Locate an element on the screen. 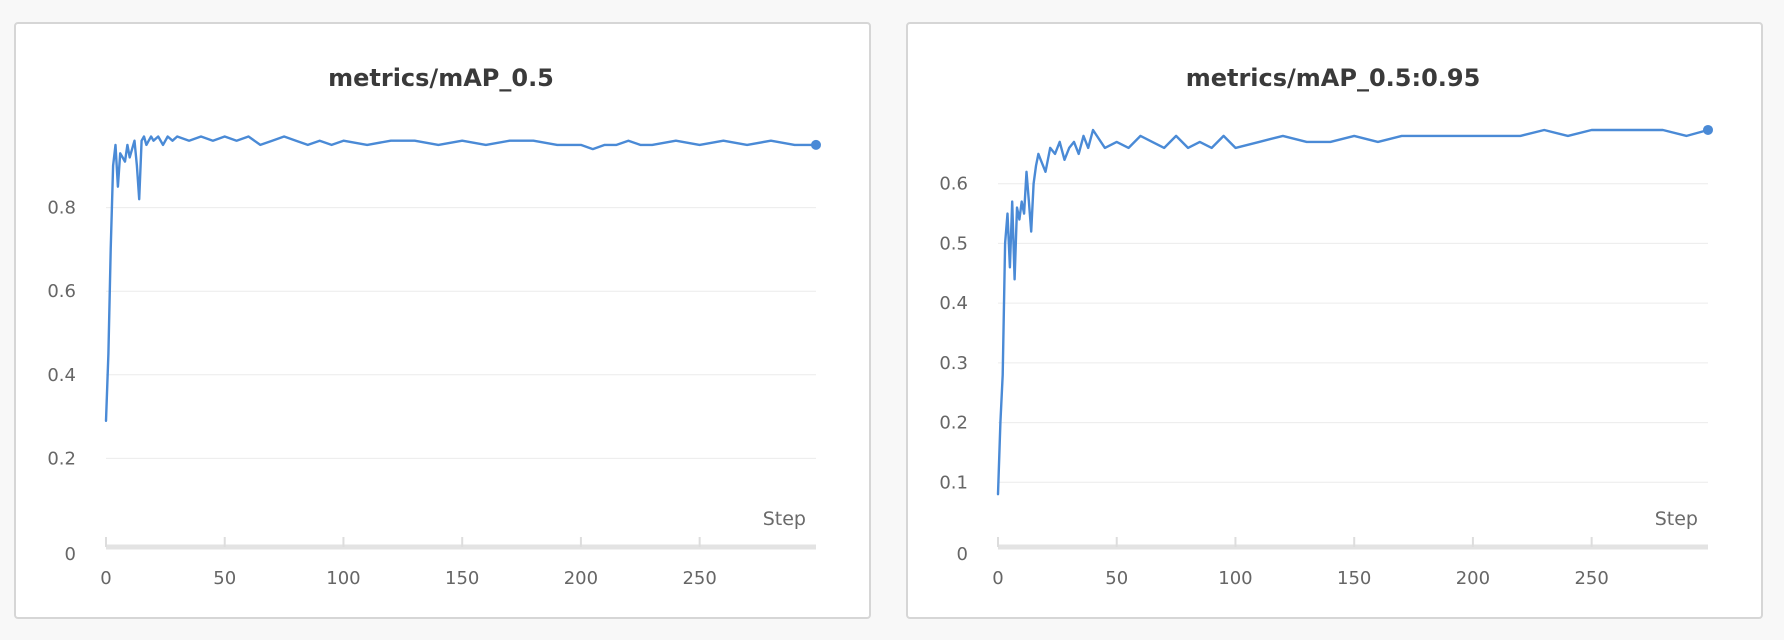 This screenshot has height=640, width=1784. chart-title: metrics/mAP_0.5 is located at coordinates (441, 78).